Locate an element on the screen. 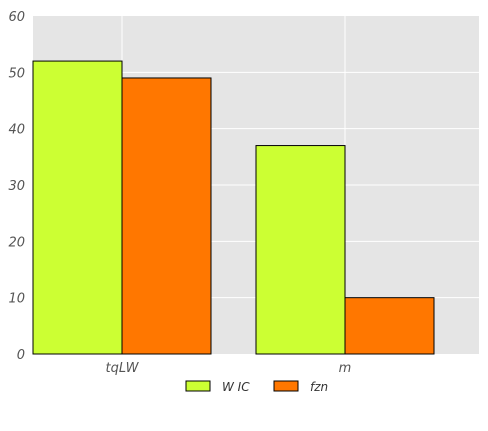 The width and height of the screenshot is (488, 431). x-tick-label: tqLW is located at coordinates (123, 368).